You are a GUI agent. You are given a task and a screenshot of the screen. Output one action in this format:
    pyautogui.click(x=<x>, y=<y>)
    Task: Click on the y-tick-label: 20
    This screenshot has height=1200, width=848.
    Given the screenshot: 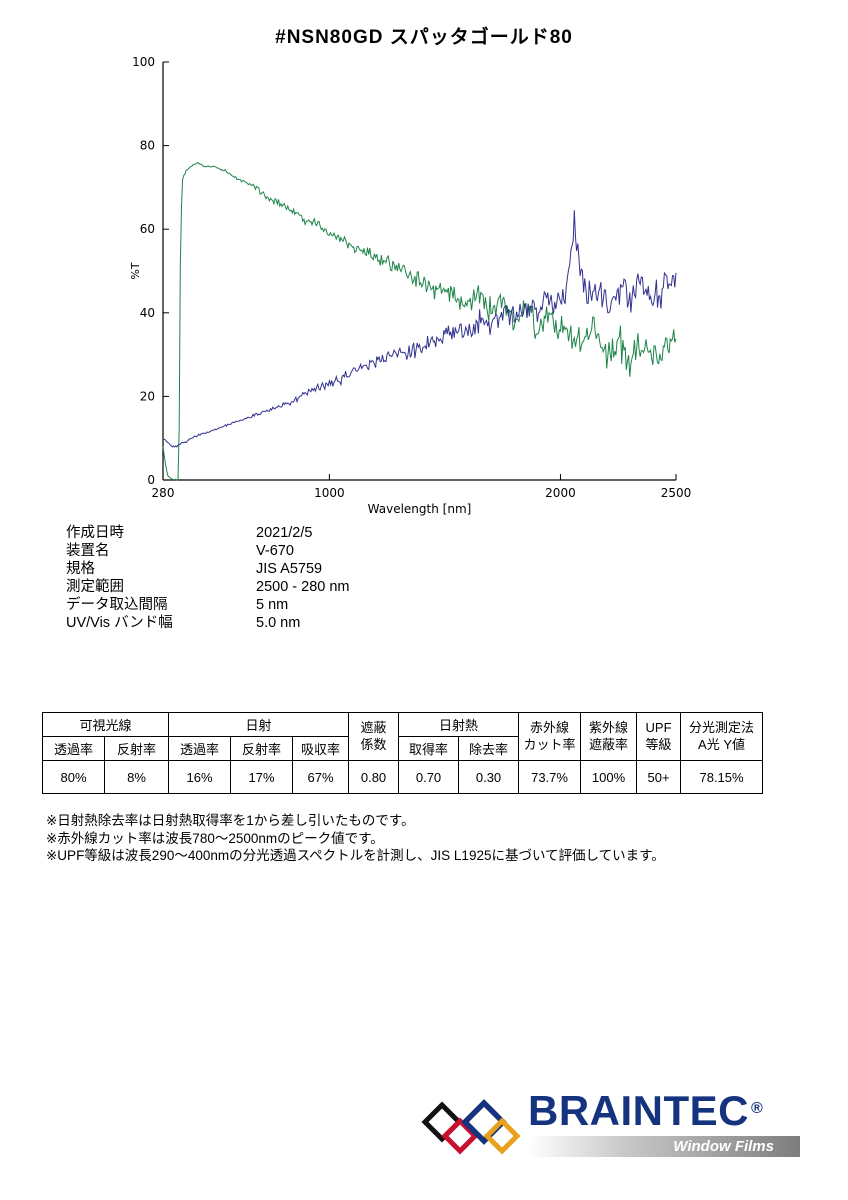 What is the action you would take?
    pyautogui.click(x=147, y=396)
    